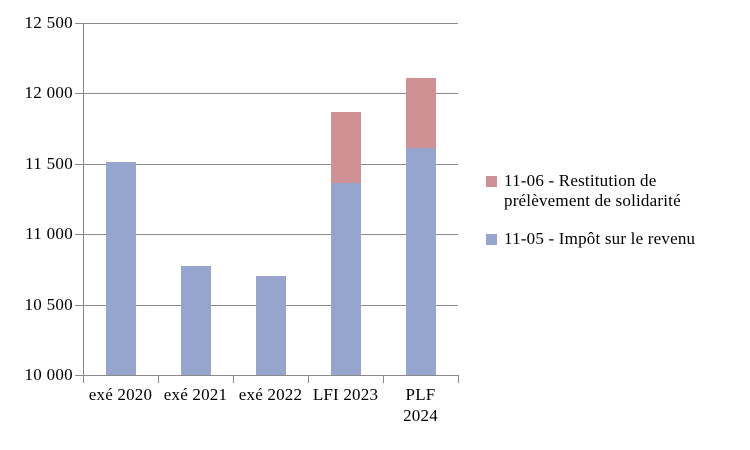 This screenshot has height=450, width=750. What do you see at coordinates (270, 394) in the screenshot?
I see `x-category-label: exé 2022` at bounding box center [270, 394].